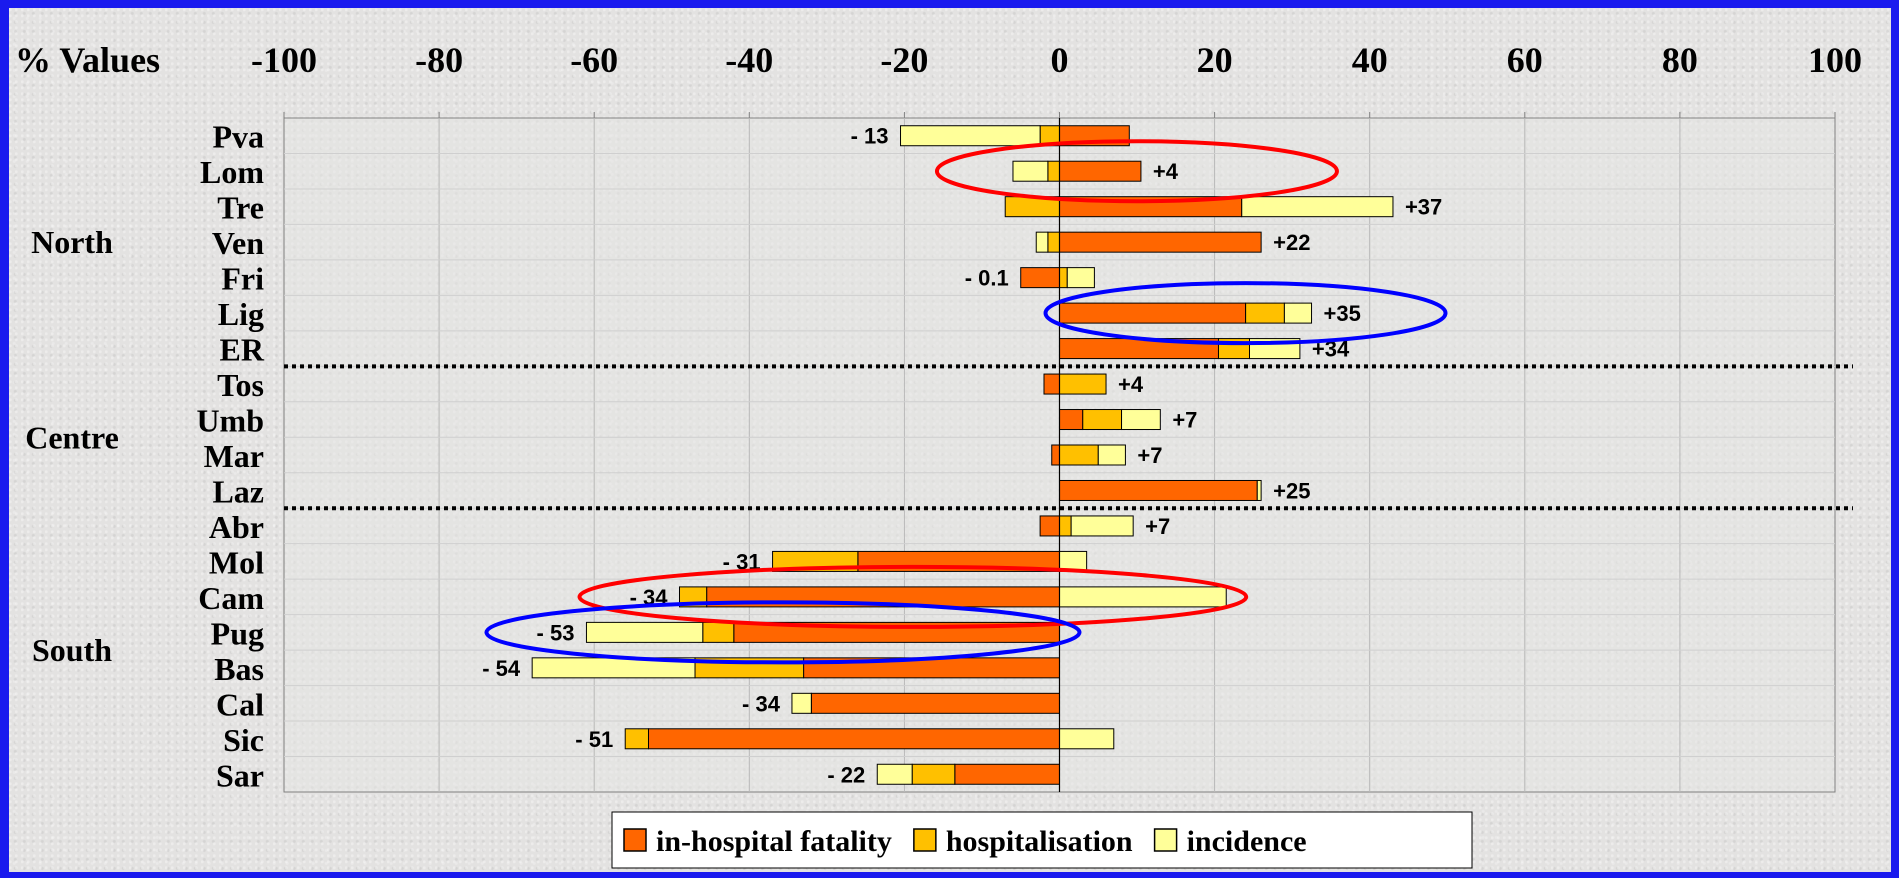 The height and width of the screenshot is (878, 1899). I want to click on category-label: Laz, so click(238, 491).